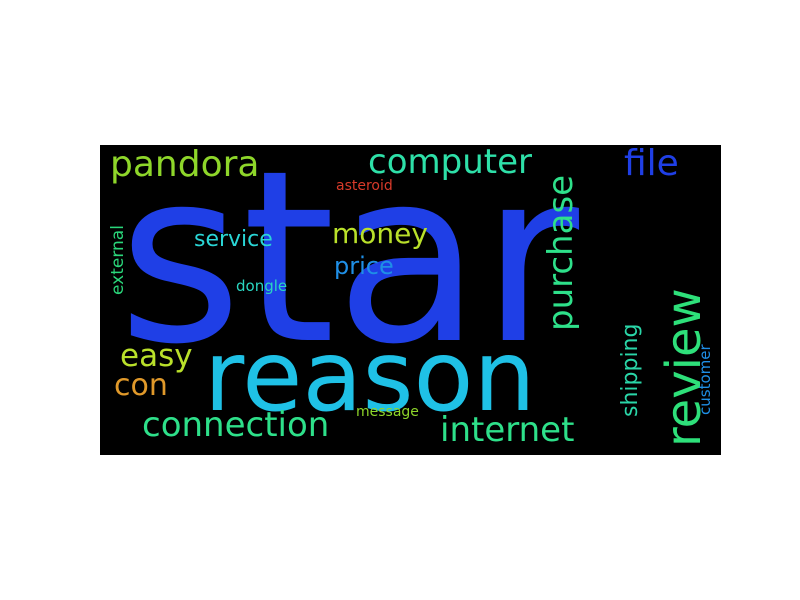 The width and height of the screenshot is (800, 600). I want to click on word-reason: reason, so click(370, 377).